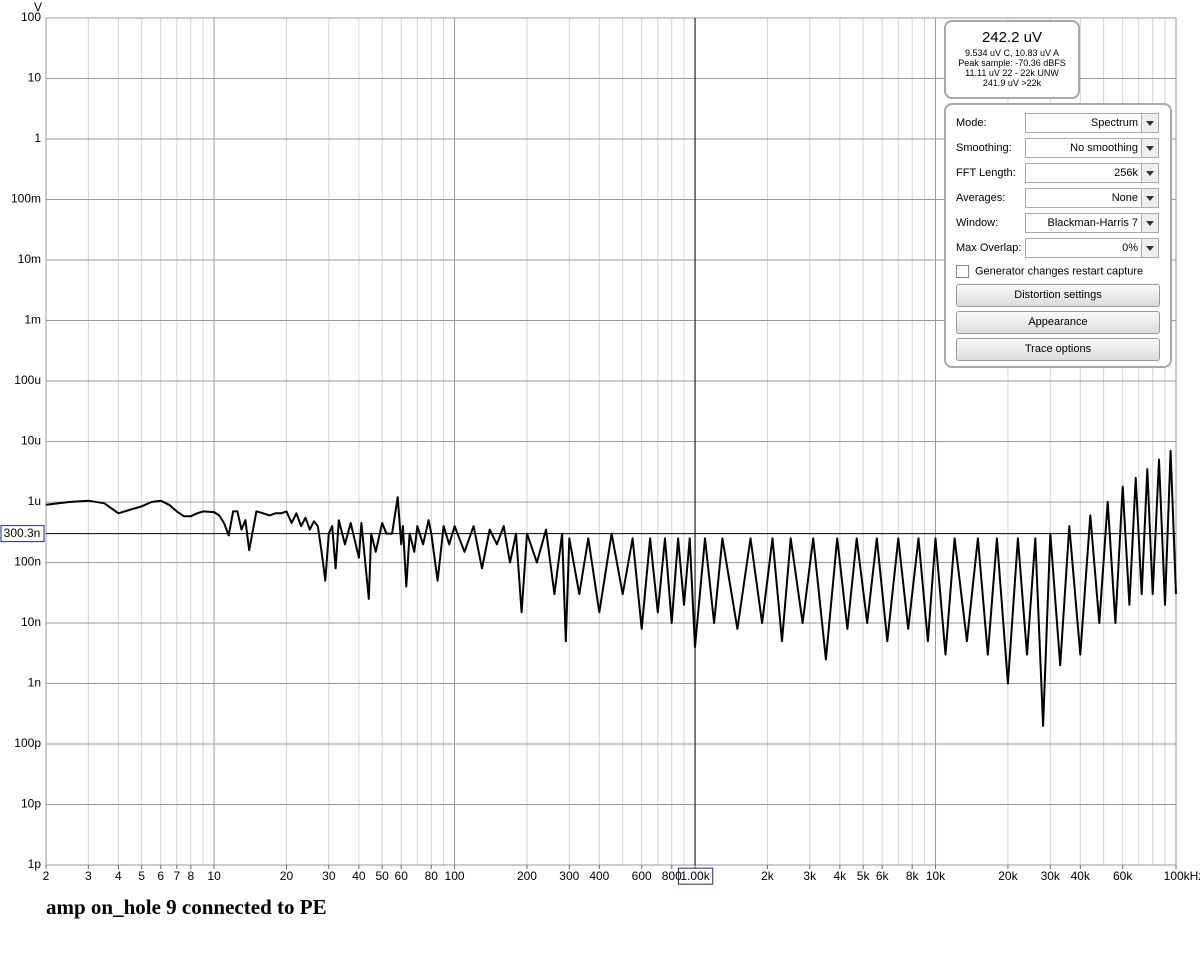 This screenshot has width=1200, height=960. I want to click on control-label: Mode:, so click(971, 123).